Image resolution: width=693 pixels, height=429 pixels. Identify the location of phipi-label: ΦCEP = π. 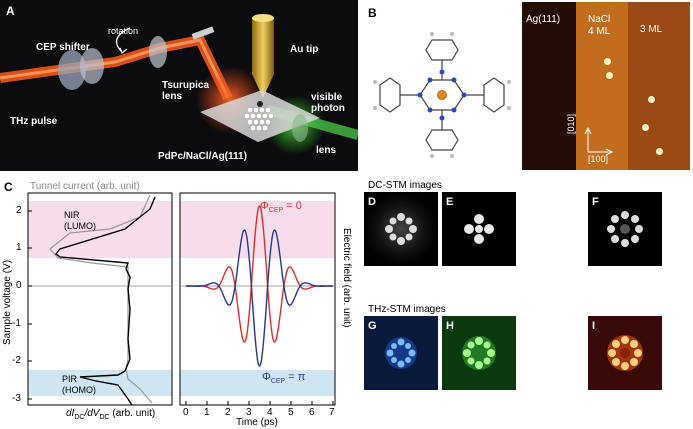
(283, 378).